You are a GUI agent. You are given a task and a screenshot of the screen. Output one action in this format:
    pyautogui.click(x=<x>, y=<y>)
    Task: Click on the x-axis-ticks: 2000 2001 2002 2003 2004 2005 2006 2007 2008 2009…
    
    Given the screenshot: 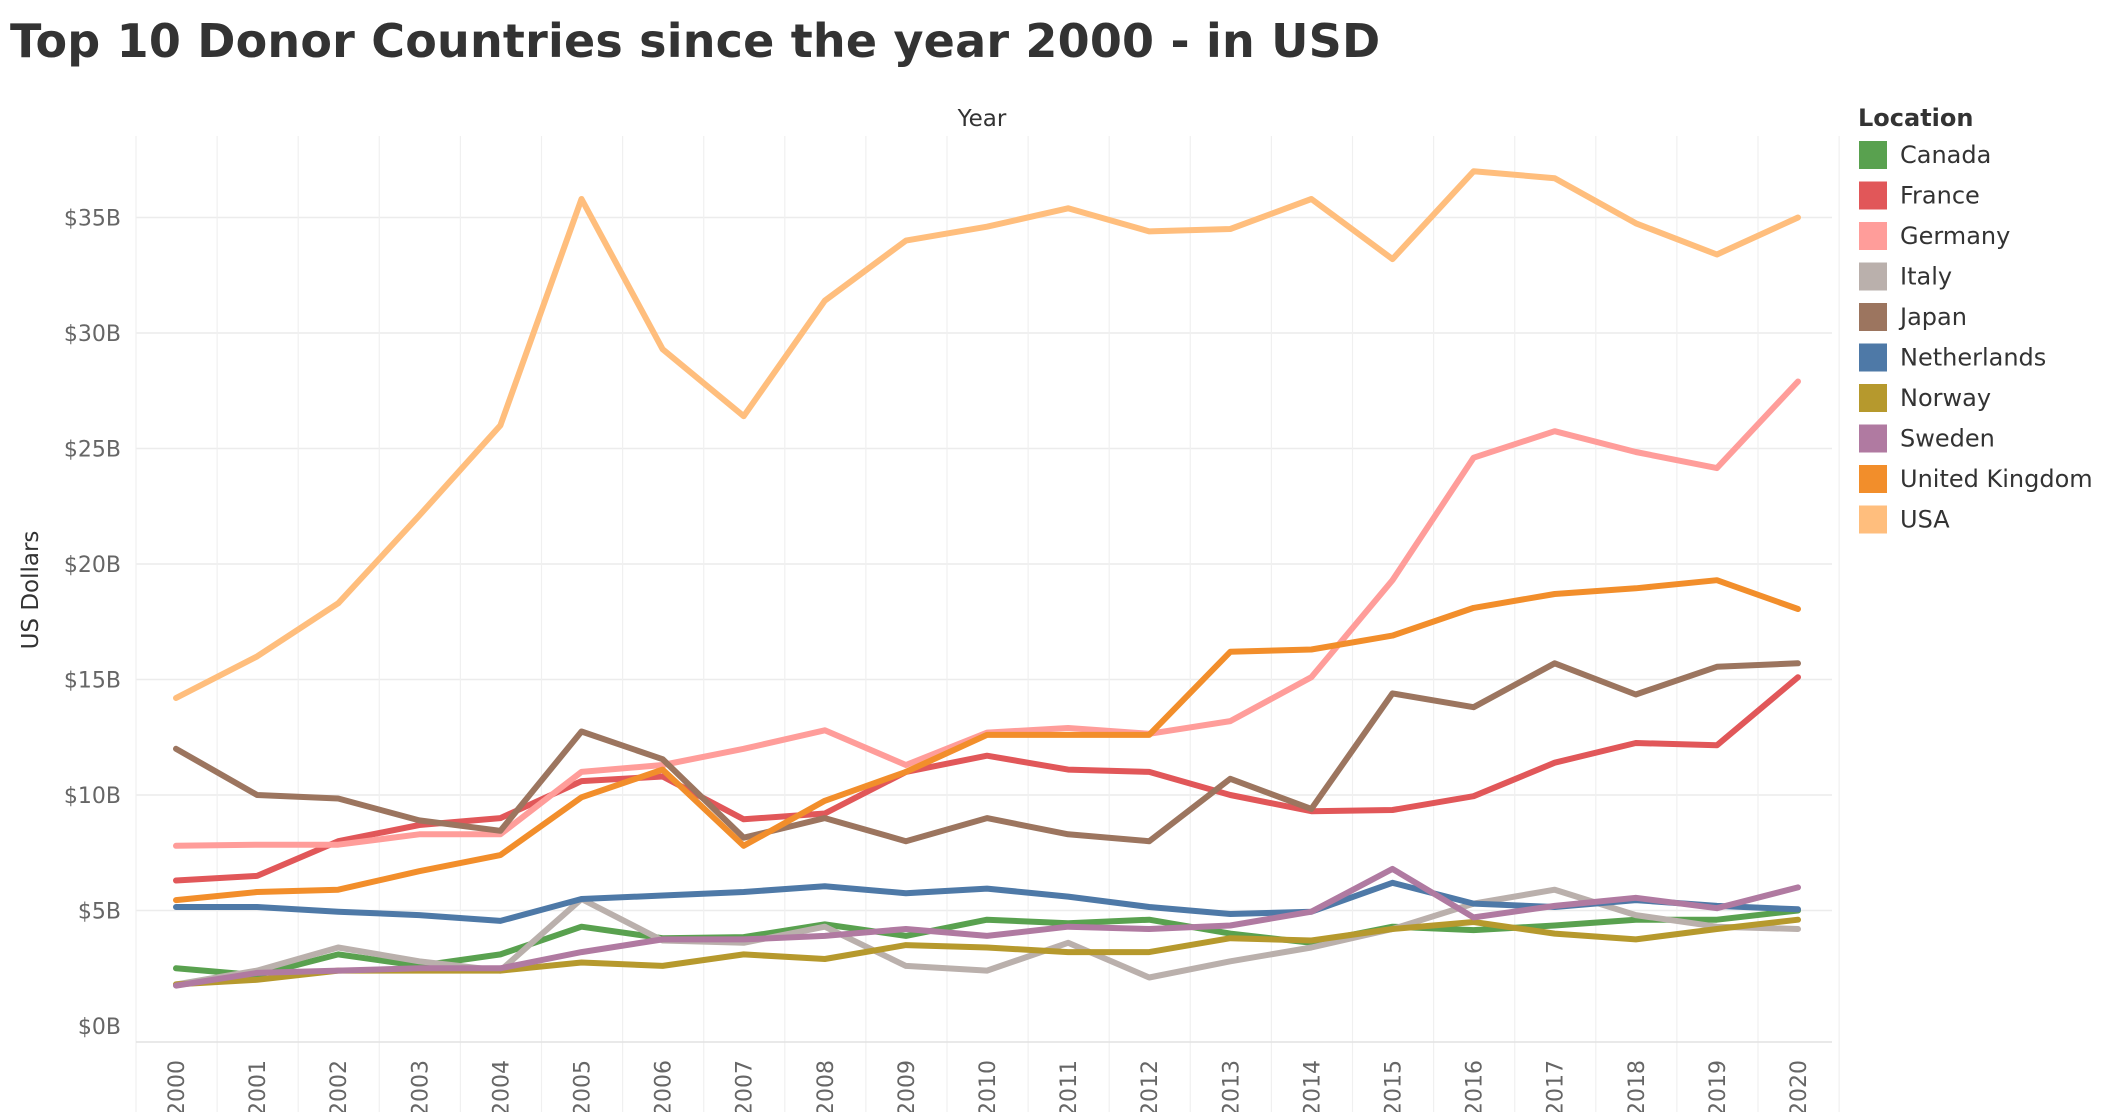 What is the action you would take?
    pyautogui.click(x=988, y=1086)
    